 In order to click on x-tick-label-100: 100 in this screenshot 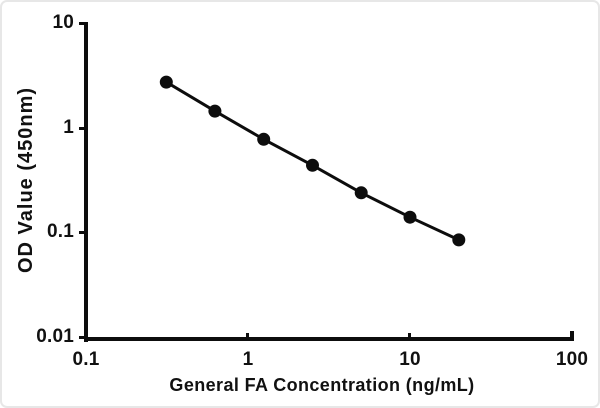, I will do `click(572, 359)`.